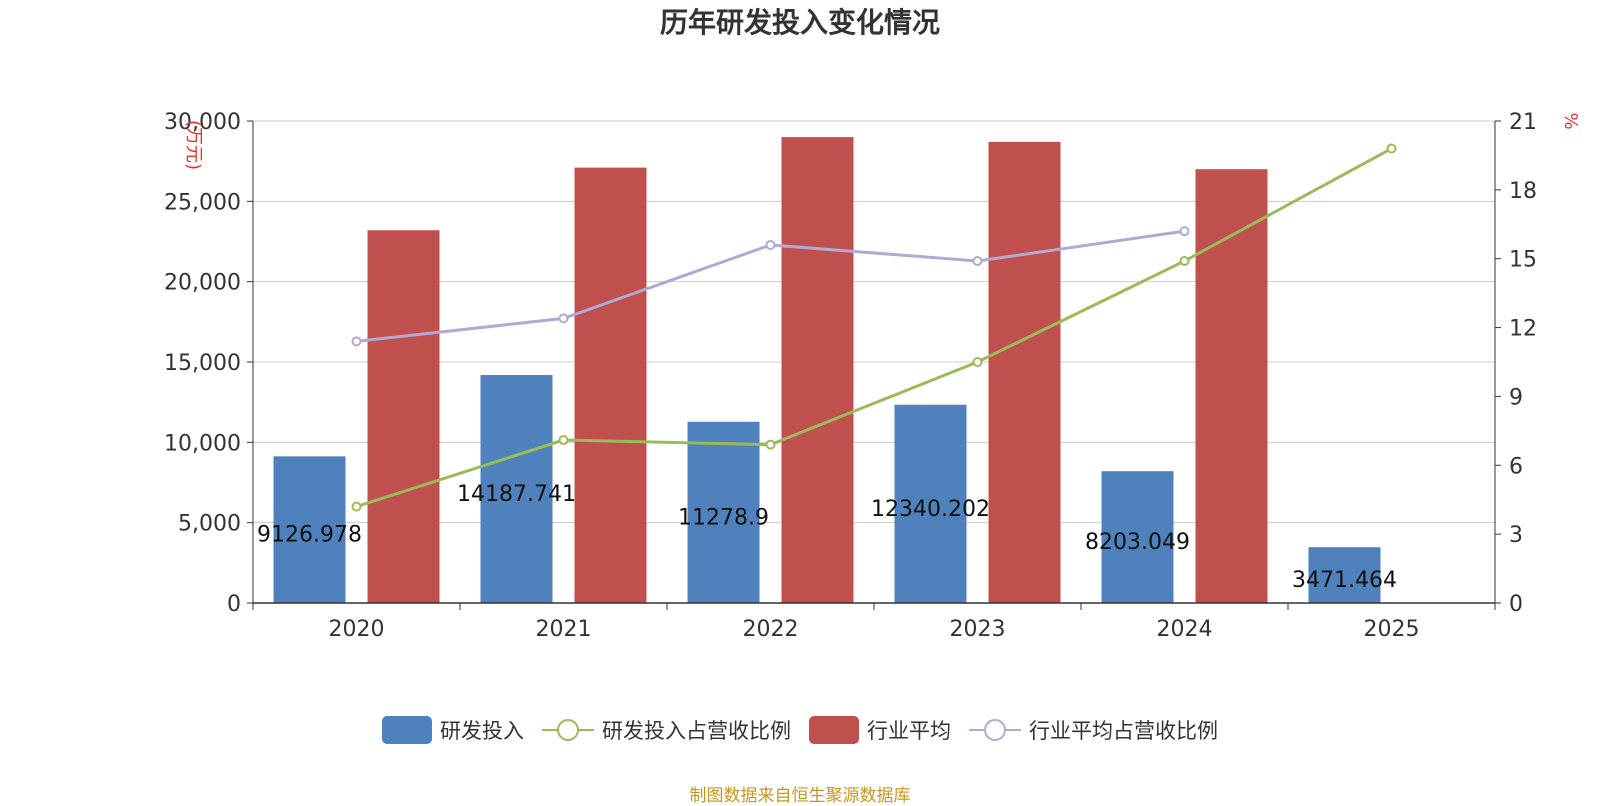  I want to click on legend: 研发投入 研发投入占营收比例 行业平均 行业平均占营收比例, so click(800, 730).